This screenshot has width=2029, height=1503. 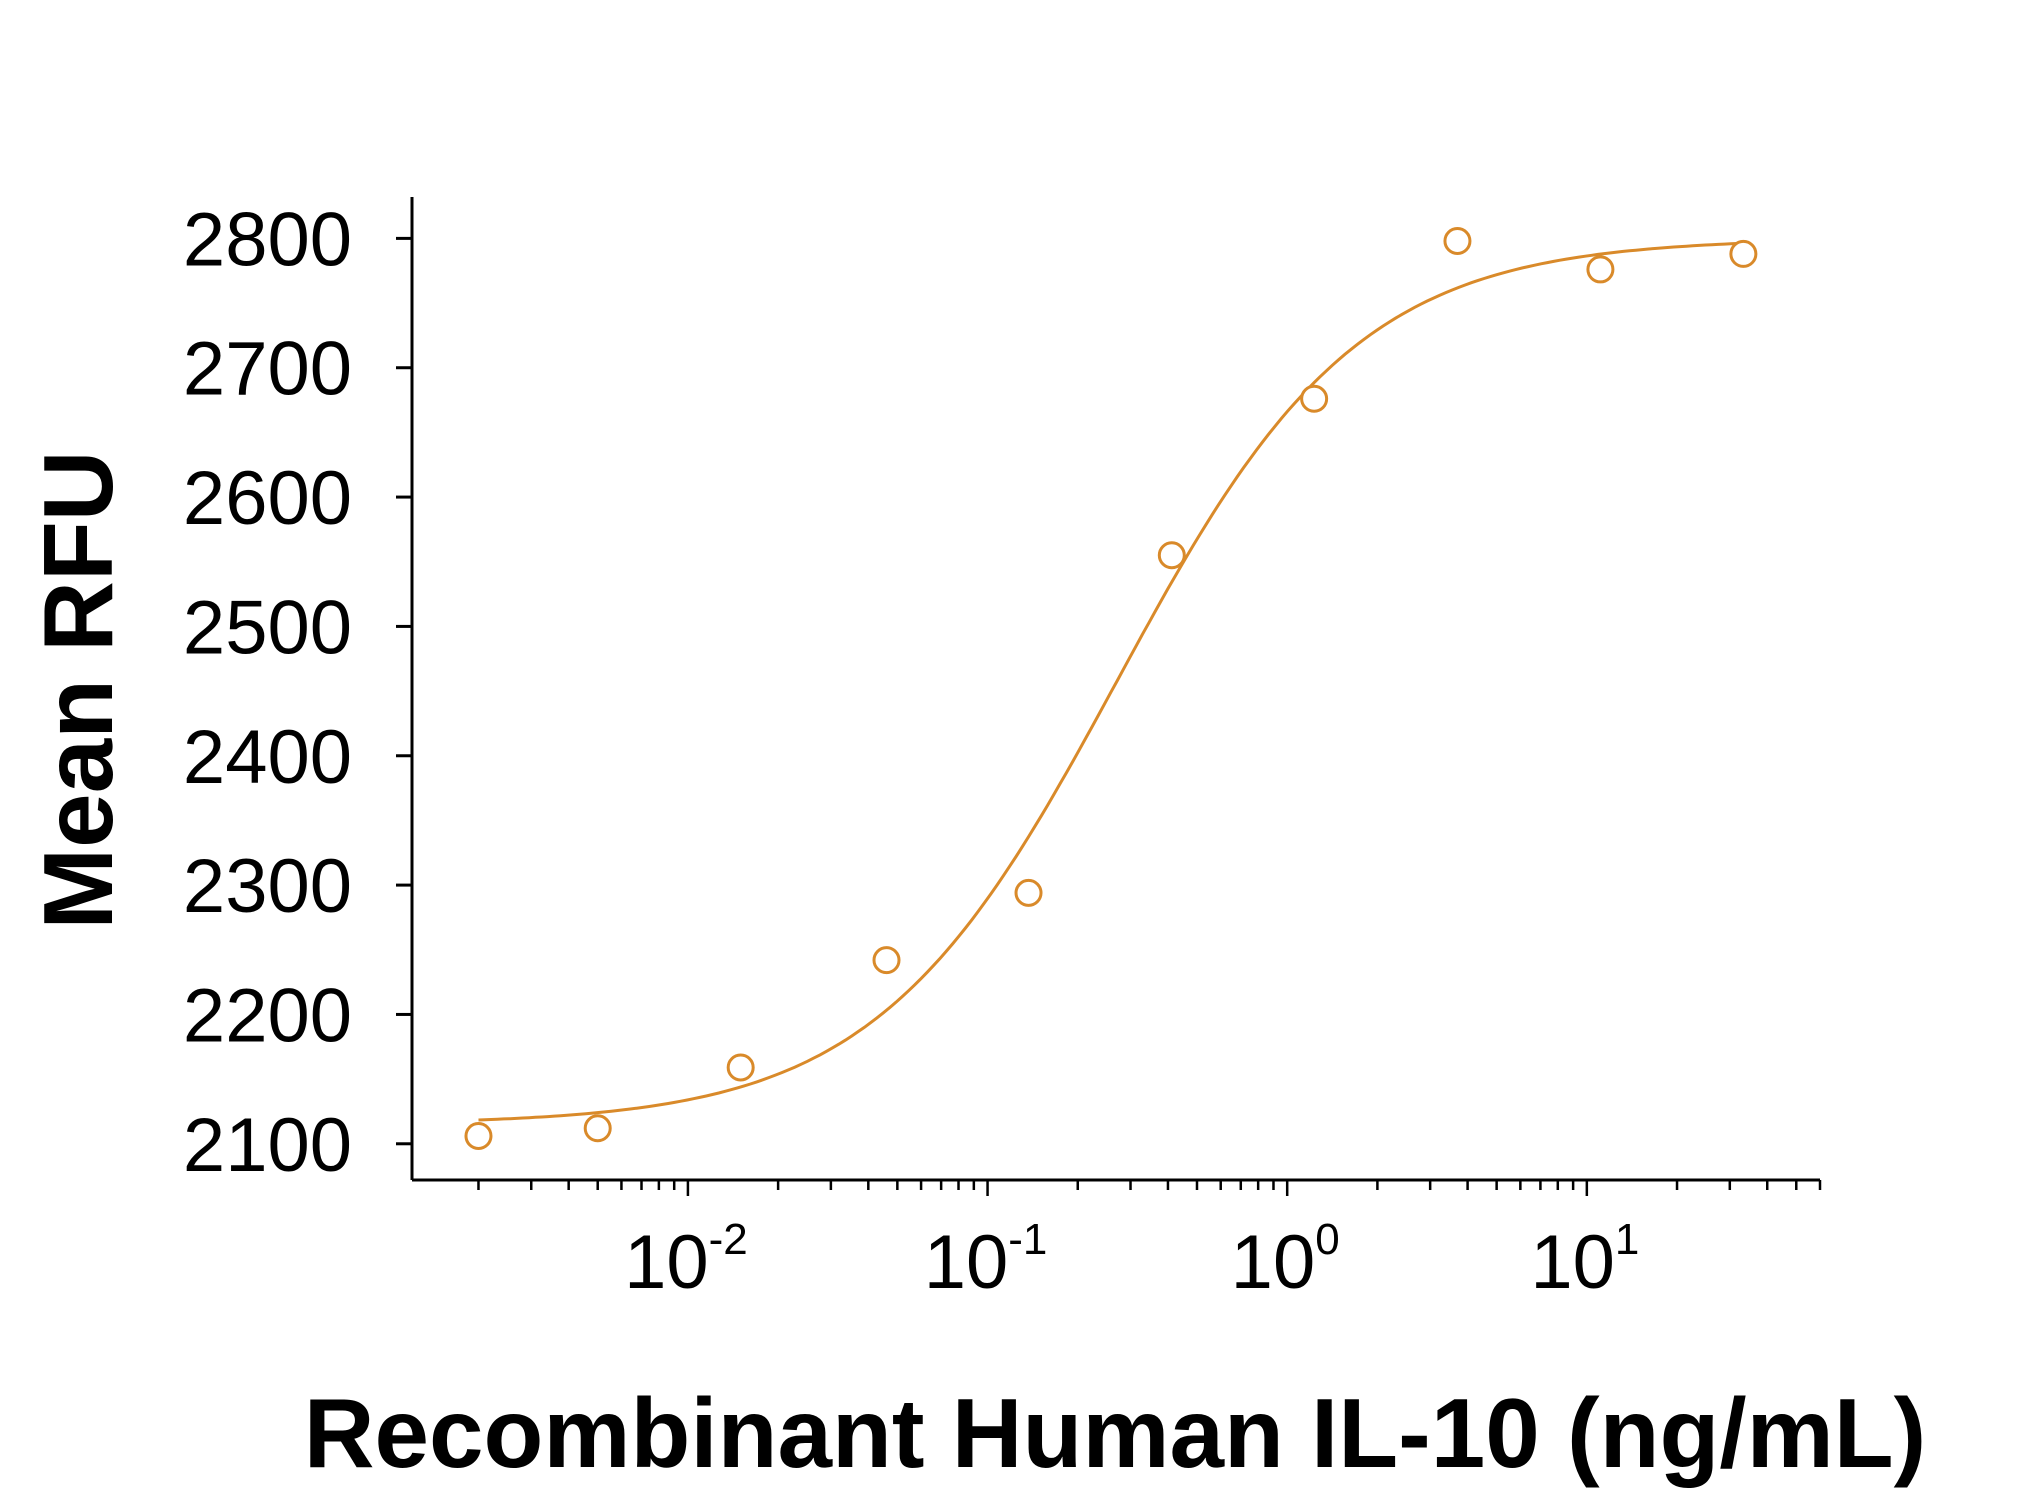 What do you see at coordinates (1285, 1260) in the screenshot?
I see `x-tick-label: 10⁰` at bounding box center [1285, 1260].